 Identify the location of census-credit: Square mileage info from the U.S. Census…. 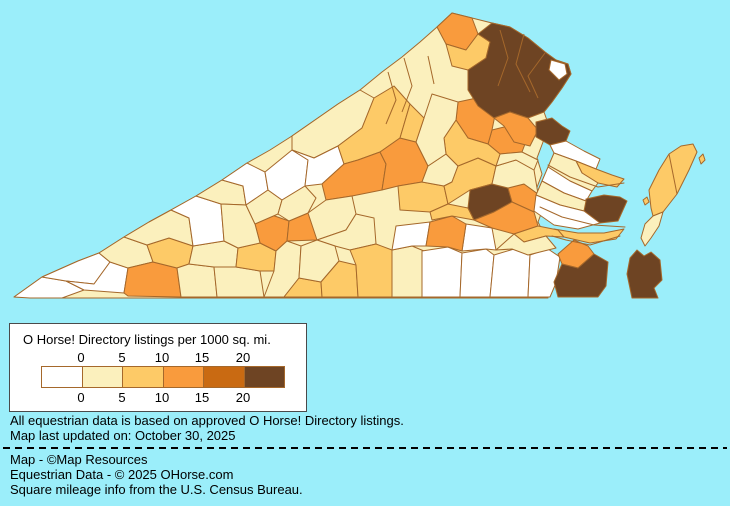
(156, 489).